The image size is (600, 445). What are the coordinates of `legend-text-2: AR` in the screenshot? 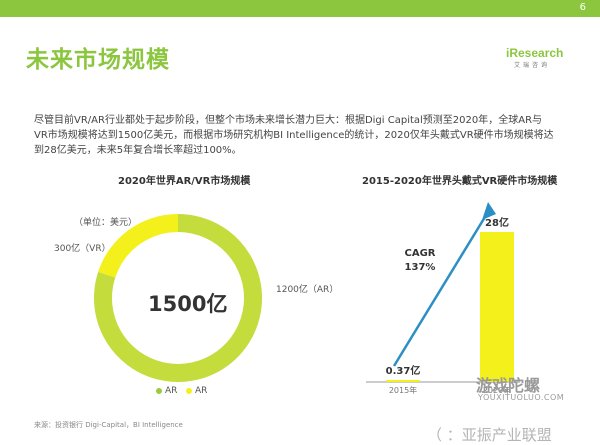 It's located at (201, 391).